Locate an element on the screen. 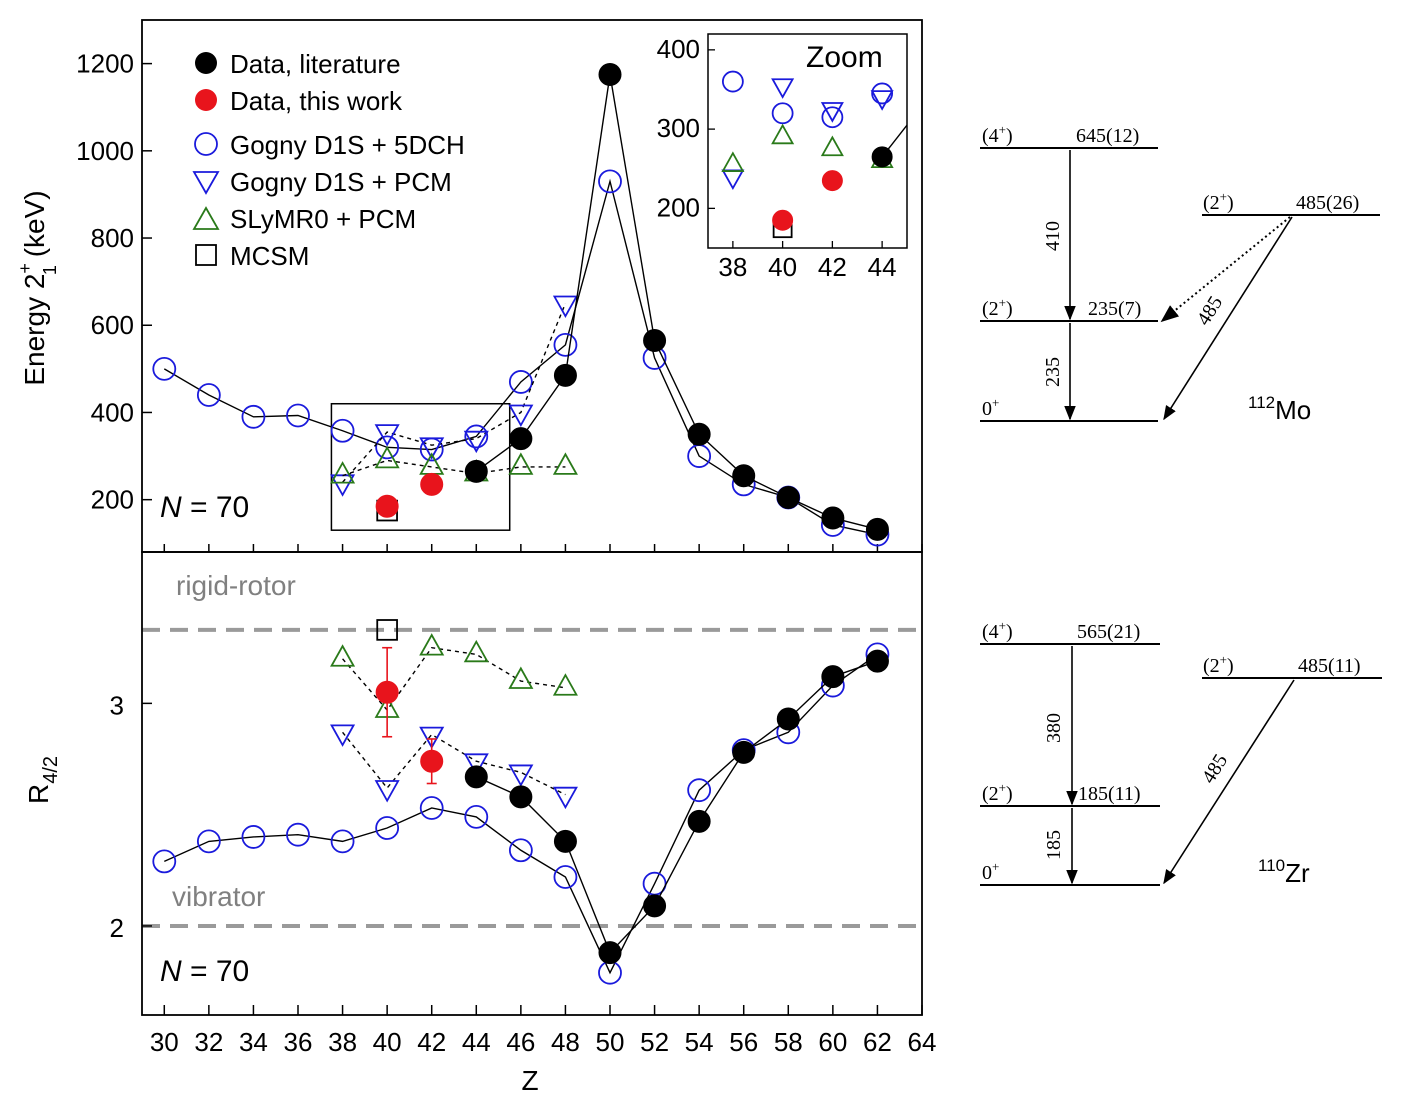  energy-point-this_work is located at coordinates (387, 506).